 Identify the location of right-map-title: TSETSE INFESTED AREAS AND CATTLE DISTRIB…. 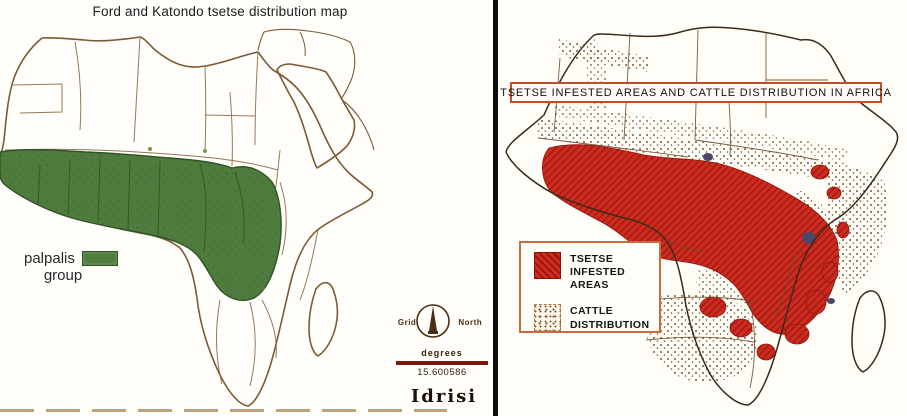
(696, 92).